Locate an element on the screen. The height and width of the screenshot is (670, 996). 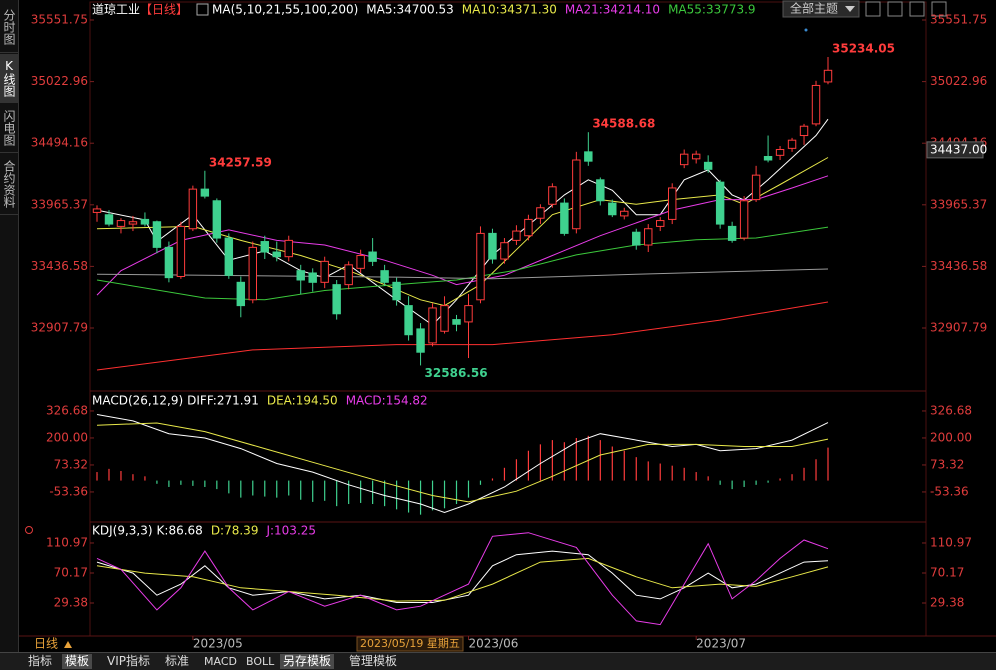
legend-entry: D:78.39 is located at coordinates (235, 531).